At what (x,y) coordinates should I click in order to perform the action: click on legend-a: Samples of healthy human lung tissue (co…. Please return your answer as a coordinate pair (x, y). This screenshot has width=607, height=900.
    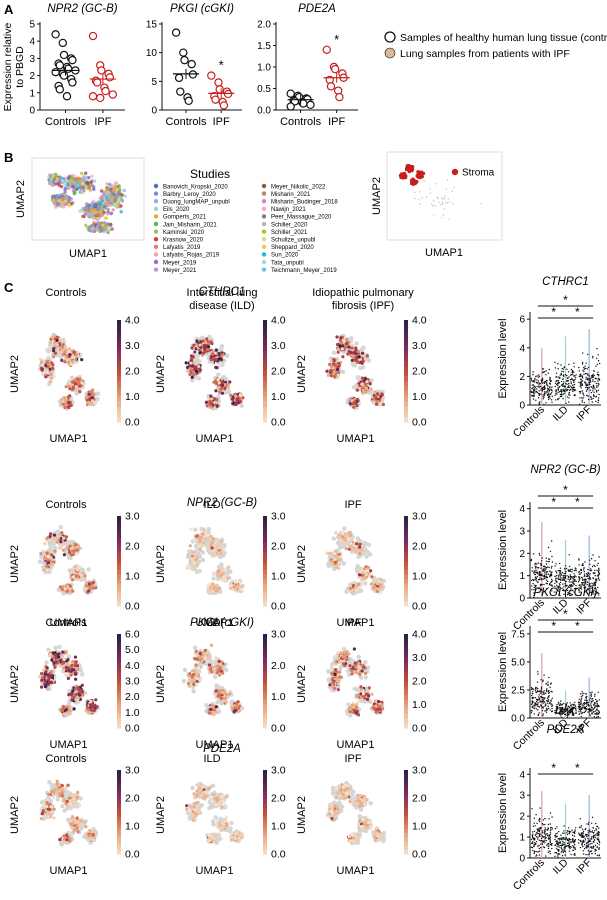
    Looking at the image, I should click on (495, 45).